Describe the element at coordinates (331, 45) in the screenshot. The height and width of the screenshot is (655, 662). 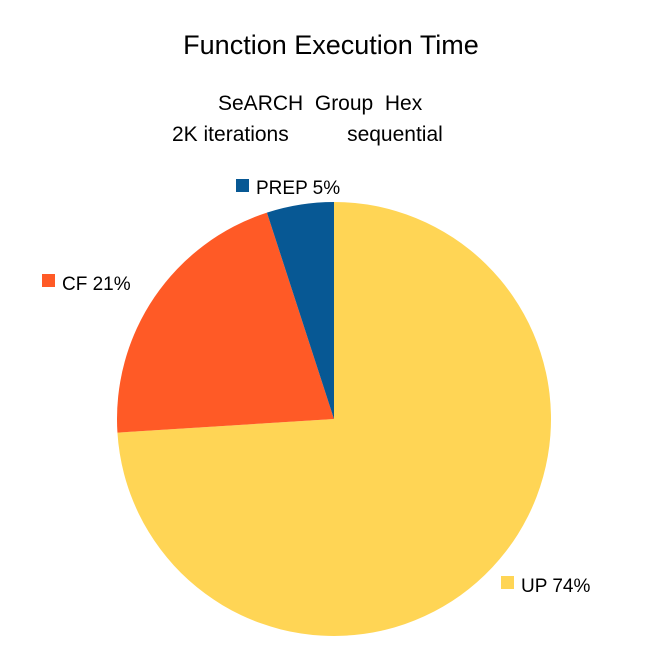
I see `chart-title: Function Execution Time` at that location.